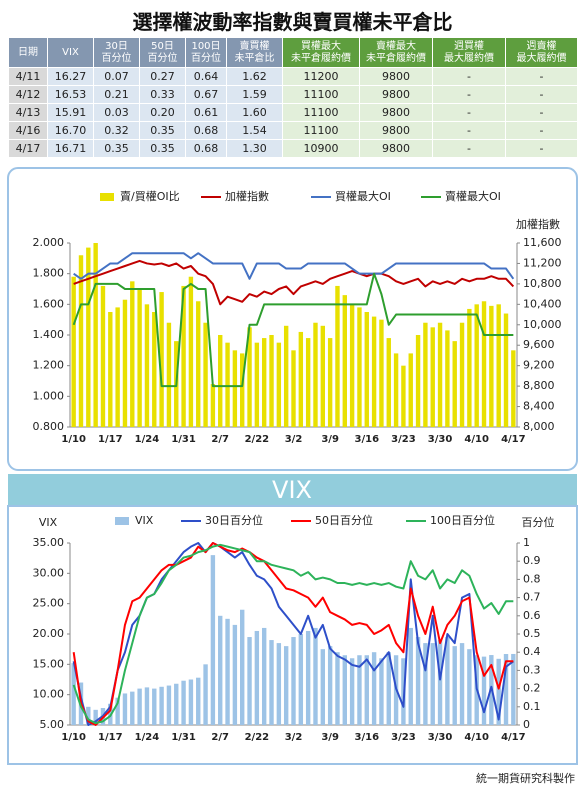  What do you see at coordinates (321, 52) in the screenshot?
I see `table-cell: 買權最大 未平倉履約價` at bounding box center [321, 52].